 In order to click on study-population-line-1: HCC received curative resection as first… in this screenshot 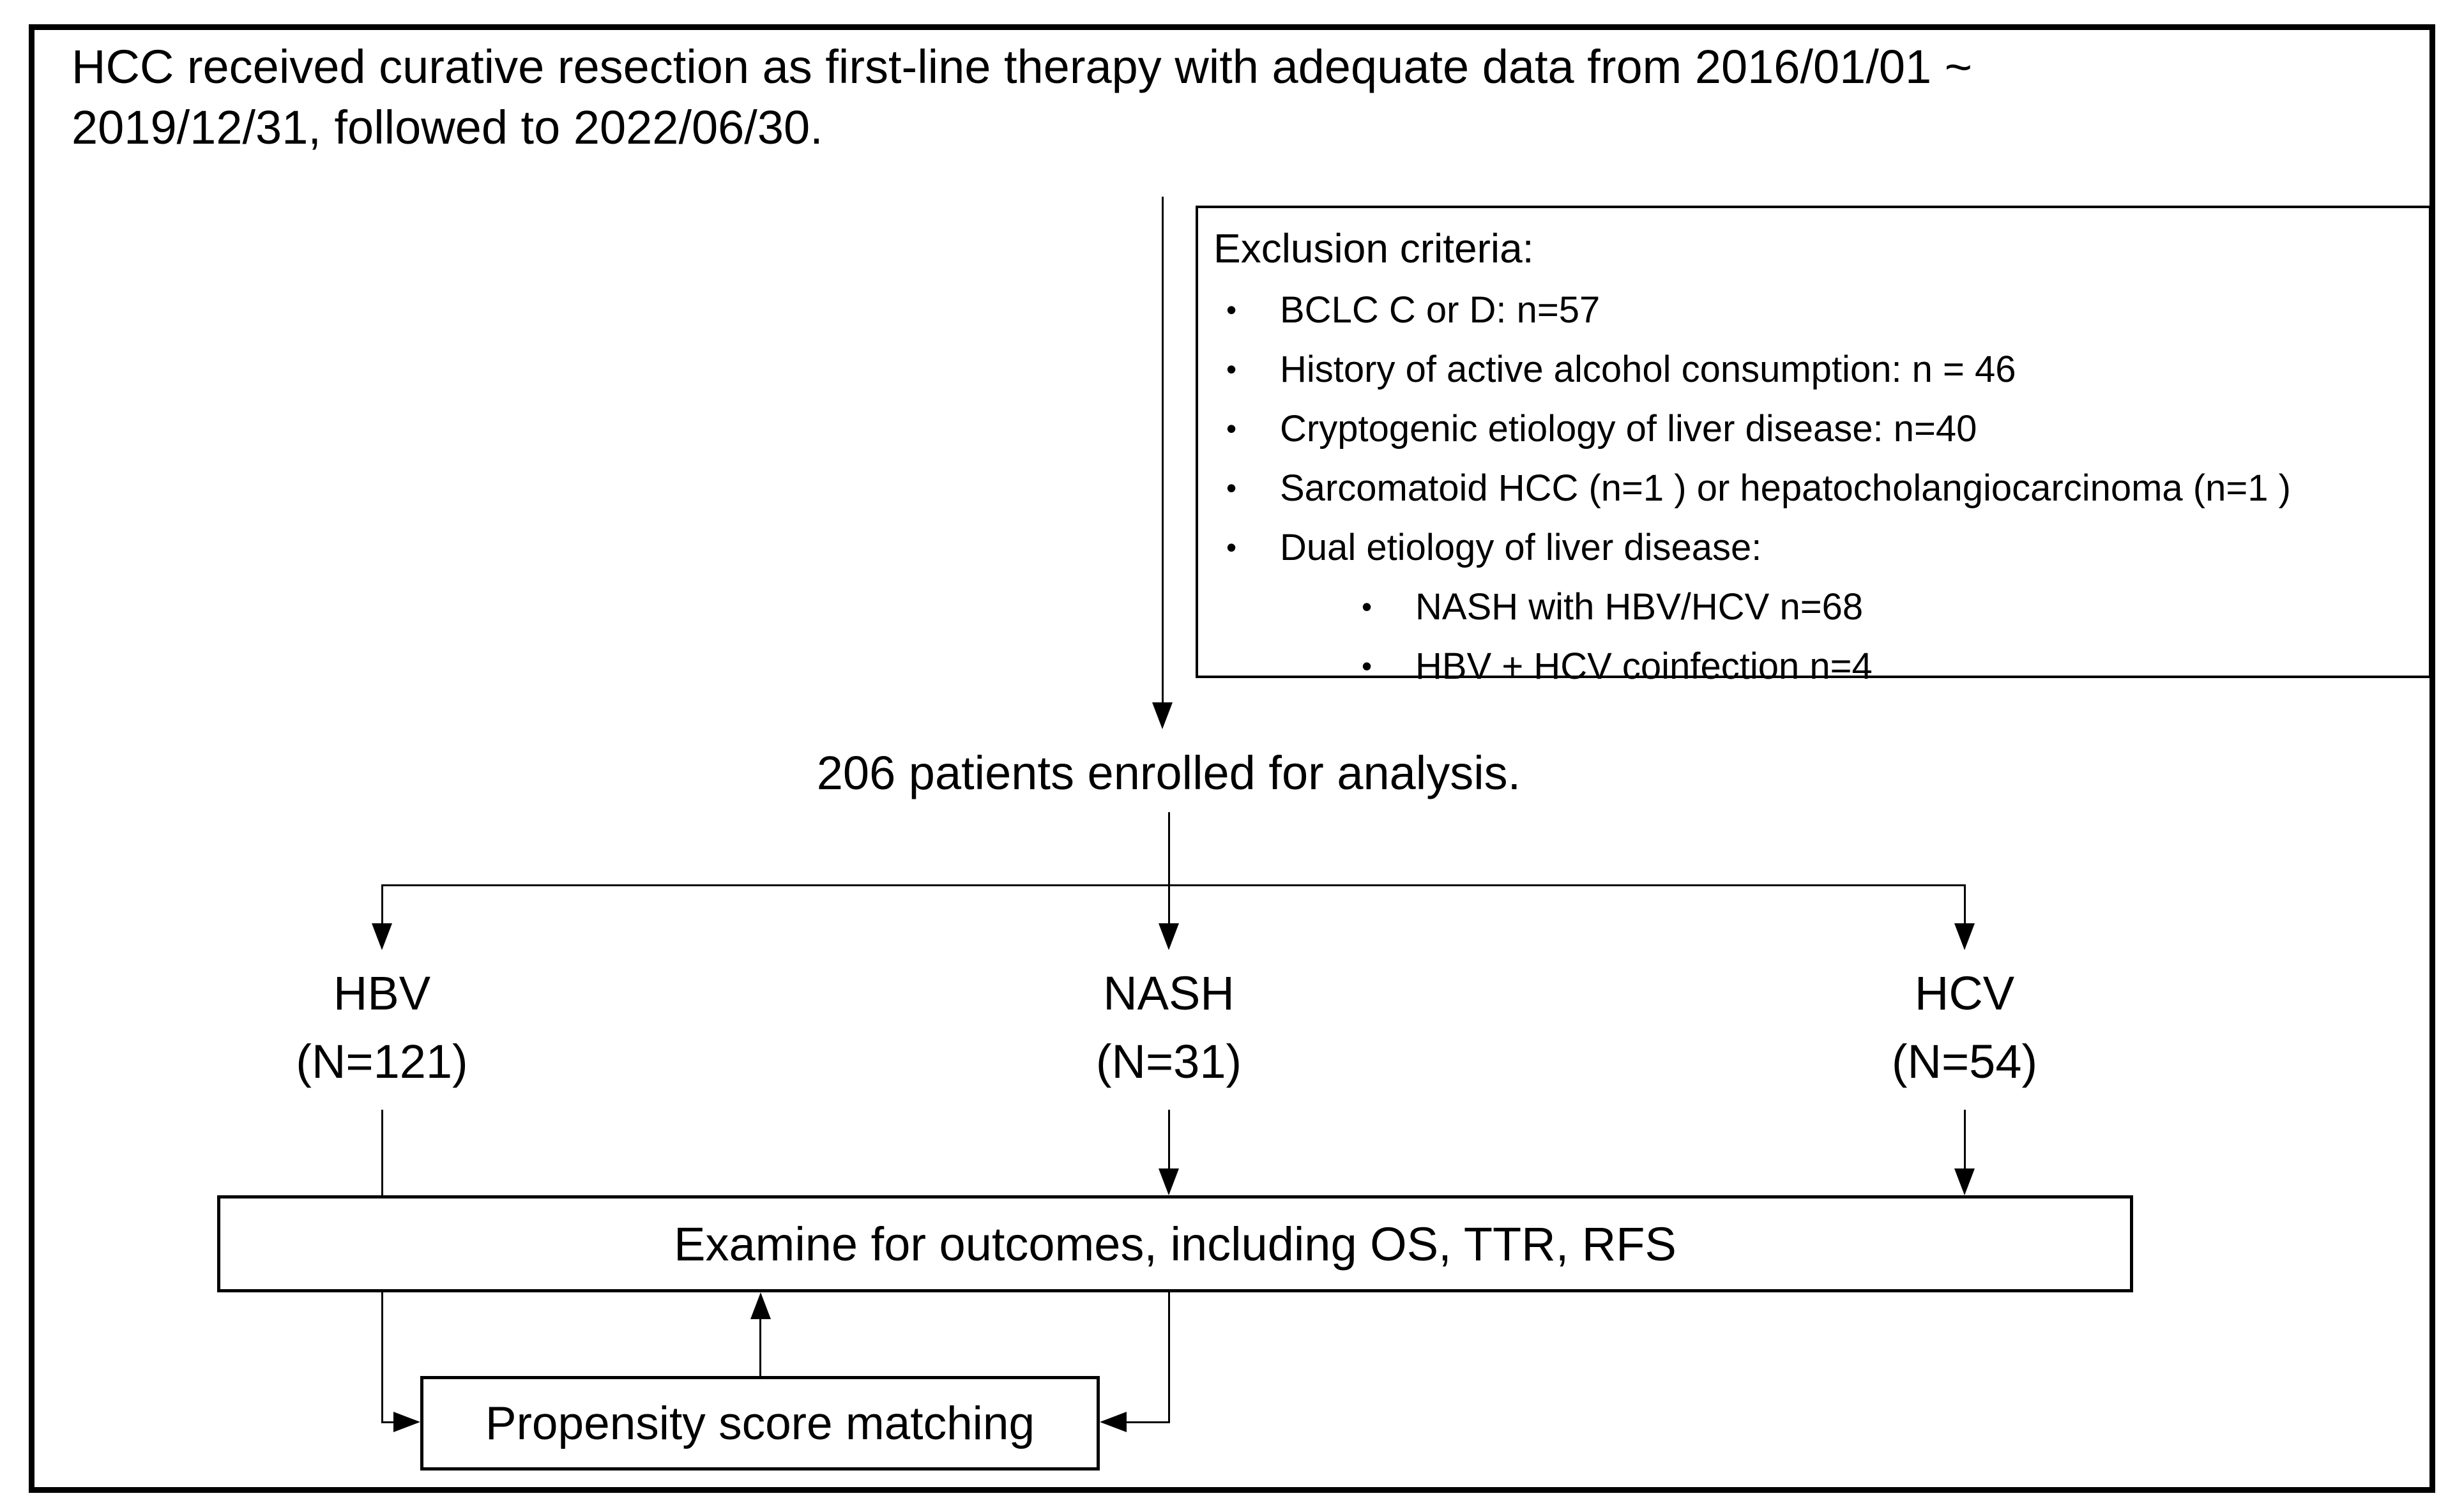, I will do `click(1022, 66)`.